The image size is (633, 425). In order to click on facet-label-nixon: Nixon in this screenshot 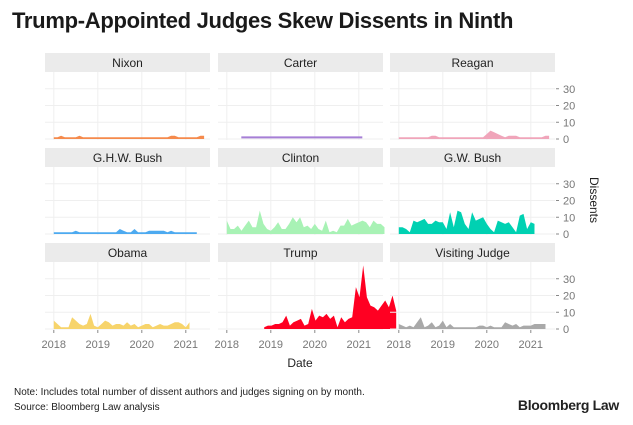, I will do `click(127, 63)`.